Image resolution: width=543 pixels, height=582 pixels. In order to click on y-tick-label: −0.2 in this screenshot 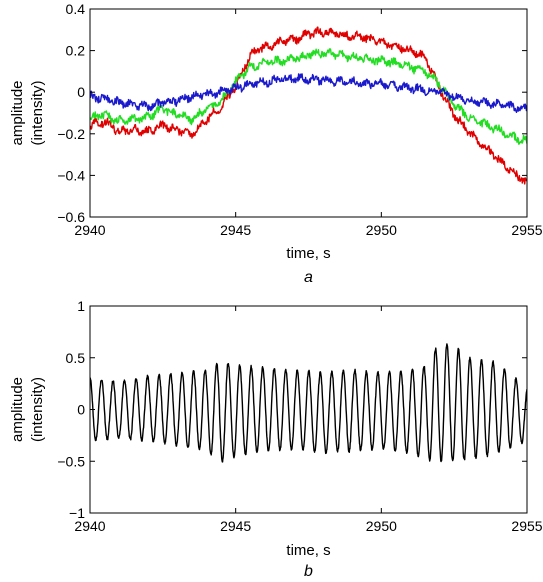, I will do `click(71, 134)`.